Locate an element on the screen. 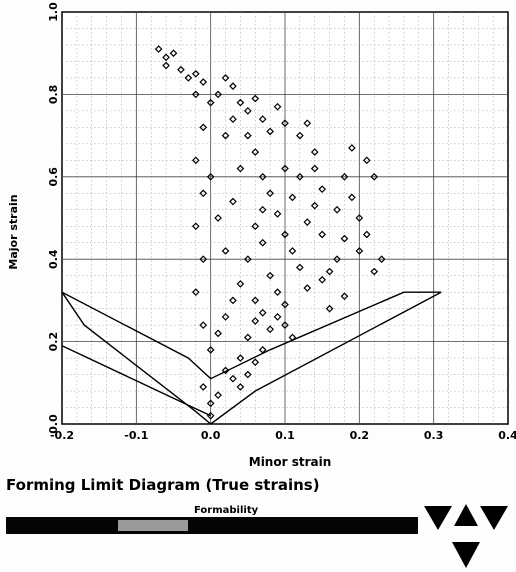 This screenshot has height=572, width=516. y-tick-label: 1.0 is located at coordinates (53, 12).